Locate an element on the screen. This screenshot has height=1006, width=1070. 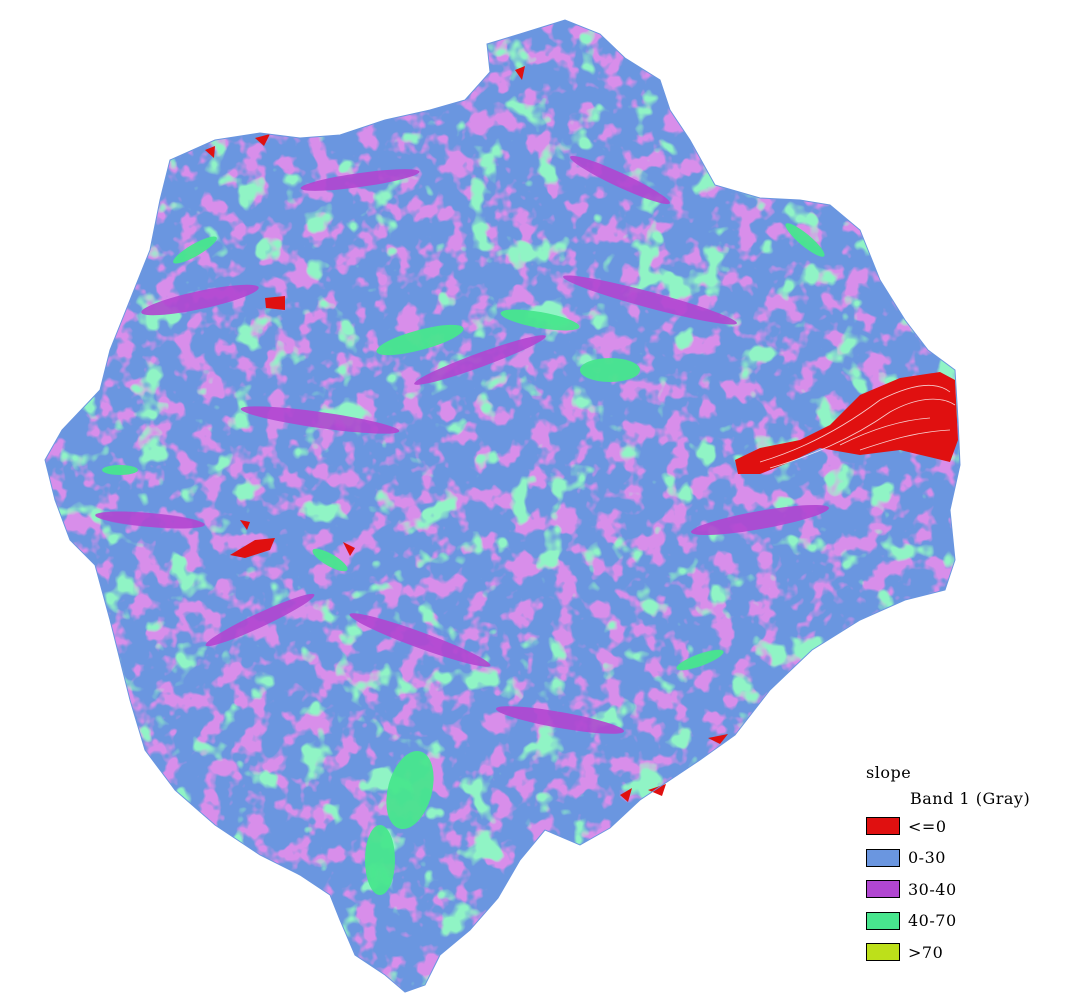
legend-label-40-70: 40-70 is located at coordinates (932, 920).